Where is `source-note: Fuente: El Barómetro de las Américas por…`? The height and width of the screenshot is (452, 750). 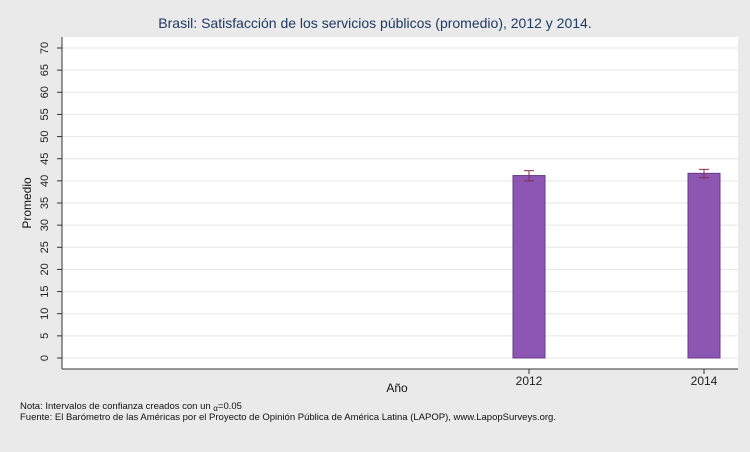 source-note: Fuente: El Barómetro de las Américas por… is located at coordinates (288, 417).